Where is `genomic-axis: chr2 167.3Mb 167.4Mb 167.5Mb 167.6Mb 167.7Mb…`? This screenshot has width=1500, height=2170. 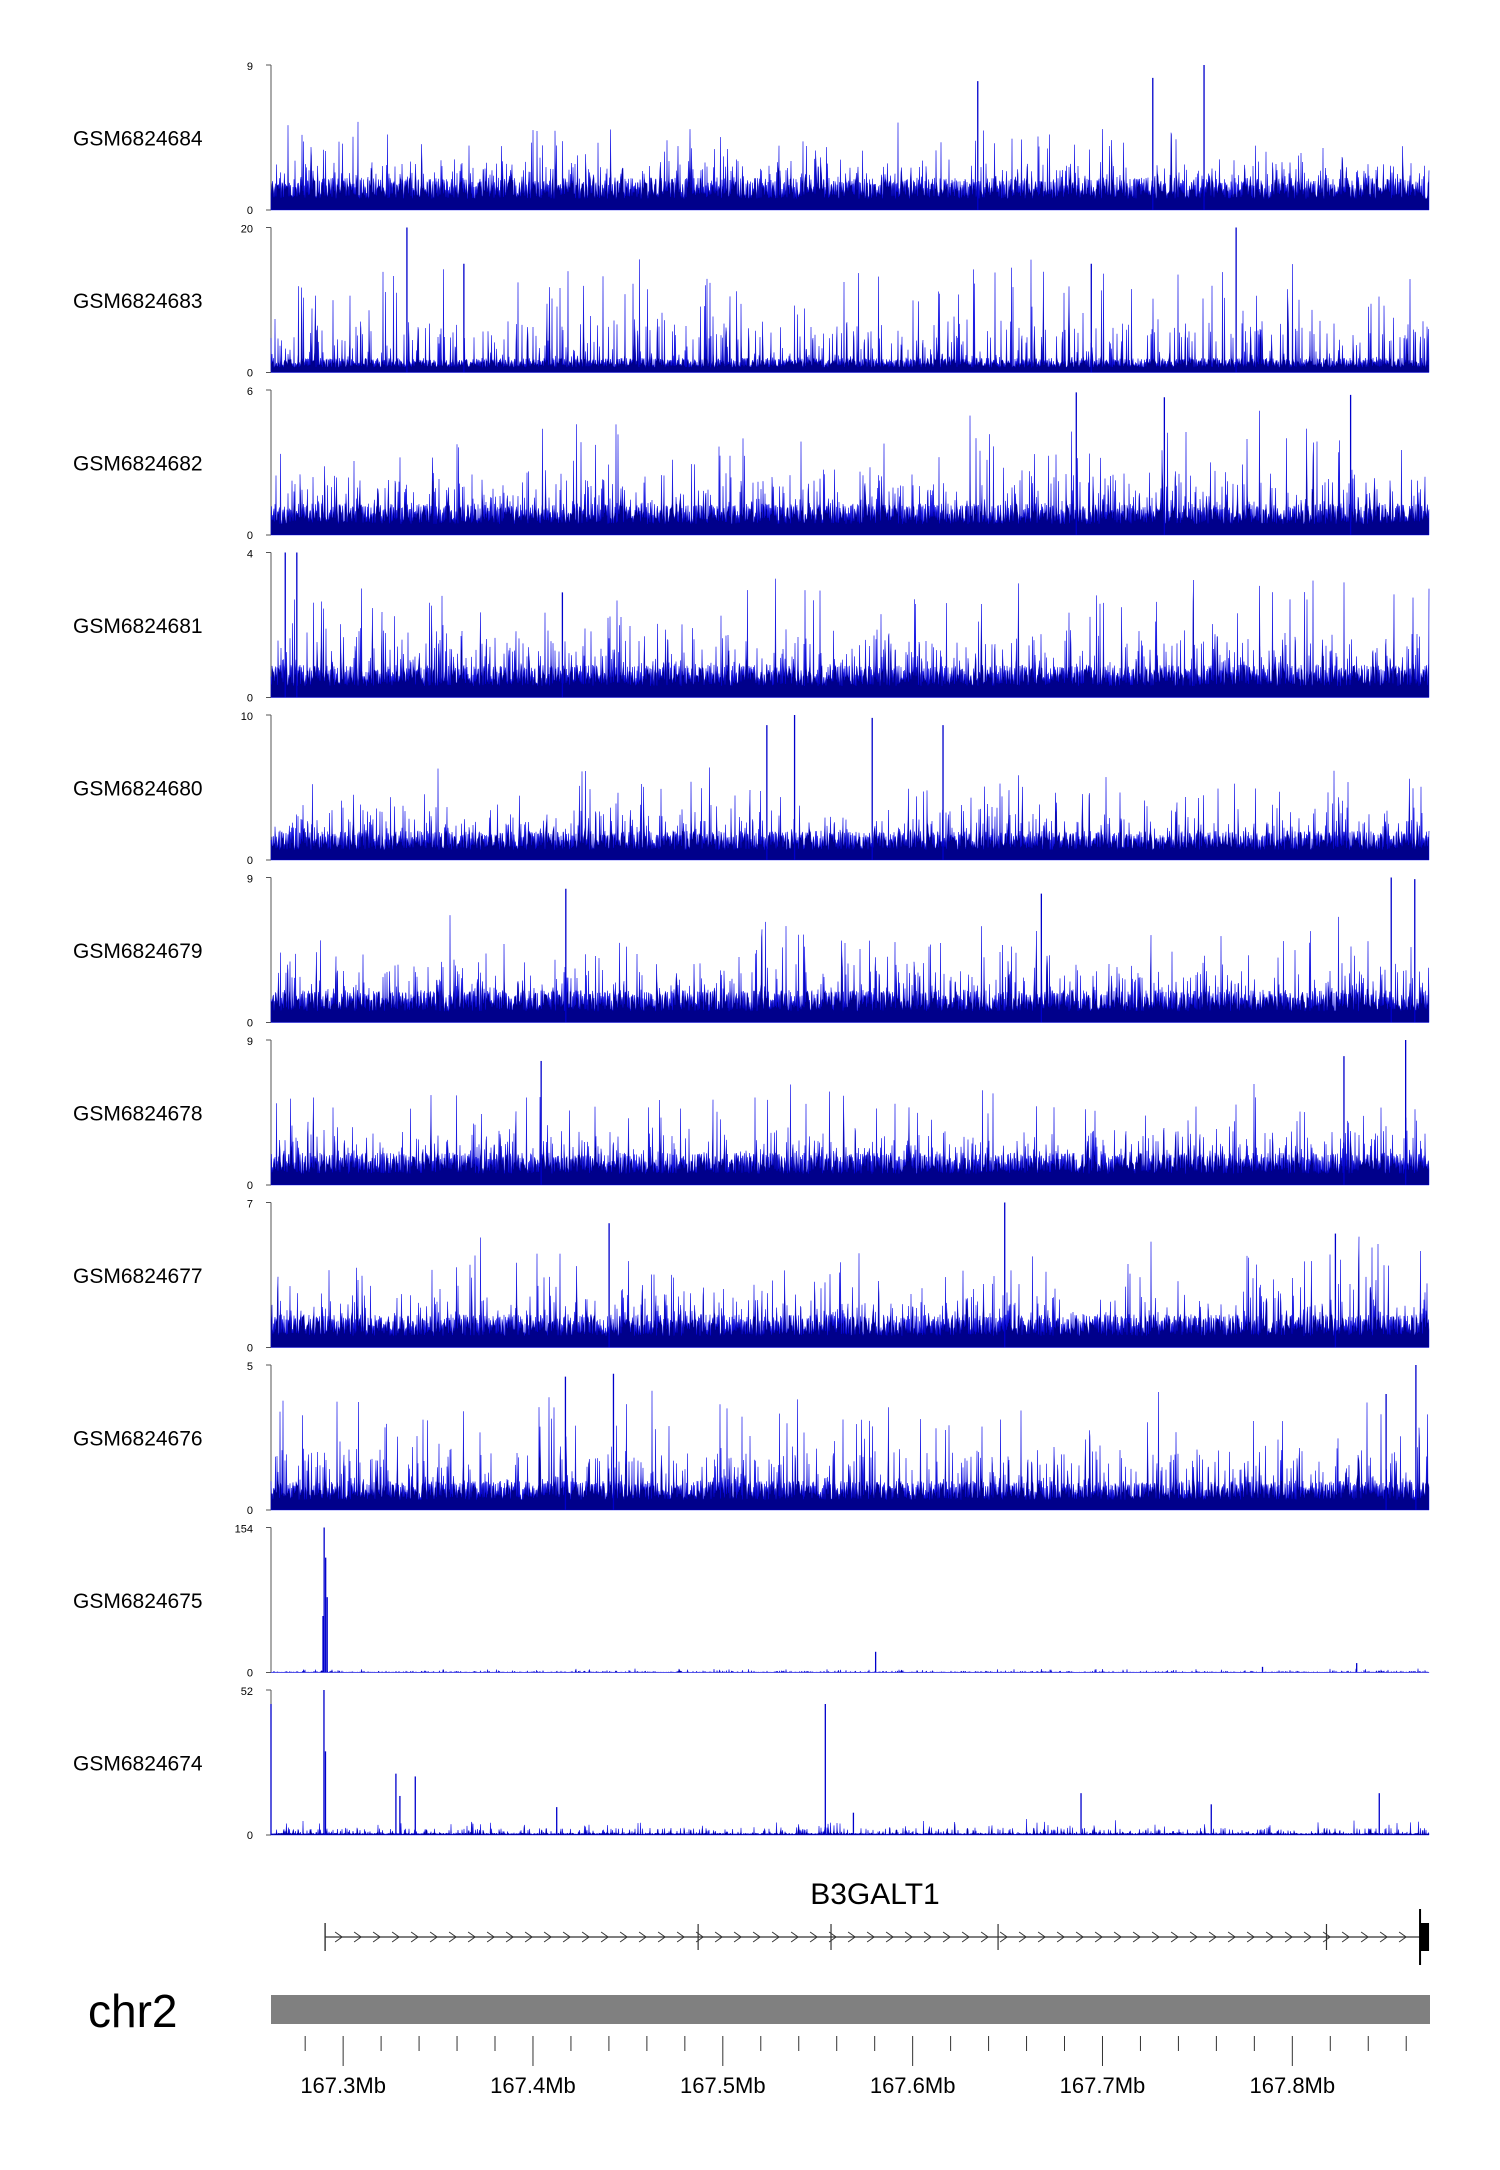
genomic-axis: chr2 167.3Mb 167.4Mb 167.5Mb 167.6Mb 167.7Mb… is located at coordinates (759, 2041).